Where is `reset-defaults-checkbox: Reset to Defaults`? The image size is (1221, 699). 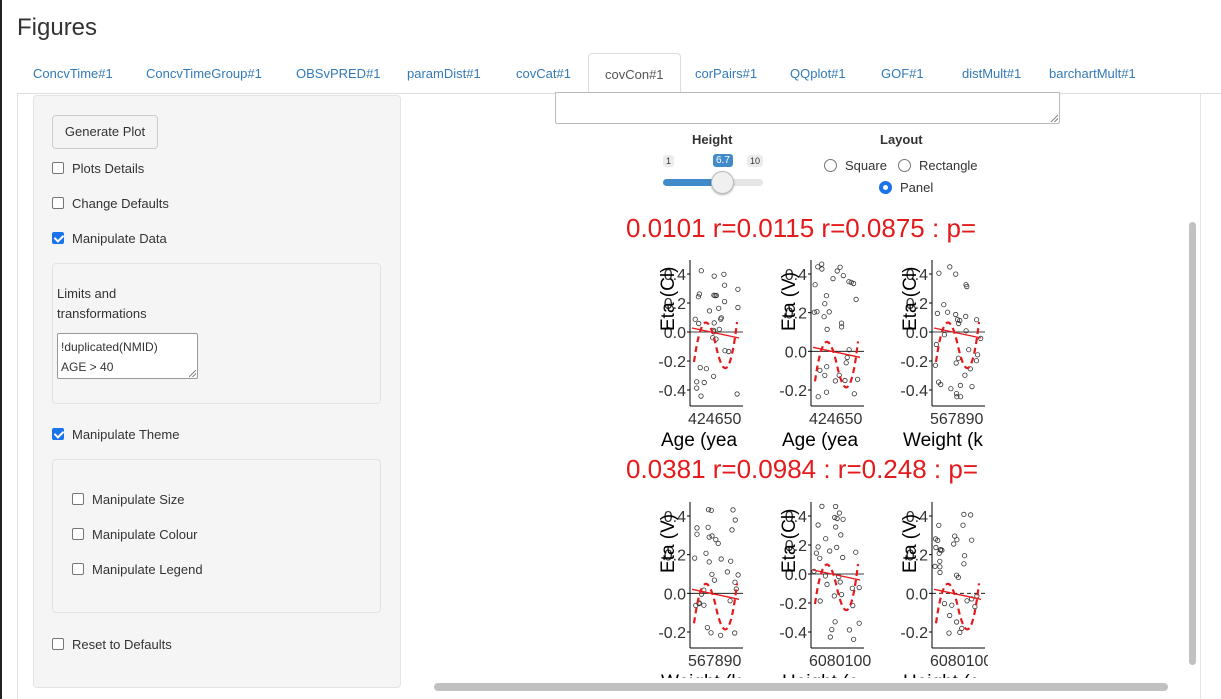
reset-defaults-checkbox: Reset to Defaults is located at coordinates (112, 644).